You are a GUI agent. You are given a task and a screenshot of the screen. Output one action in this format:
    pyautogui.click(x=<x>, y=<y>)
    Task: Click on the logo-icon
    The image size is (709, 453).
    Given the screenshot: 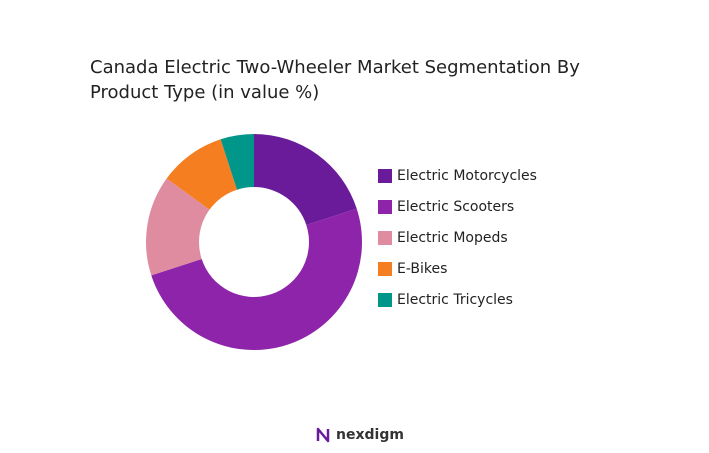 What is the action you would take?
    pyautogui.click(x=323, y=435)
    